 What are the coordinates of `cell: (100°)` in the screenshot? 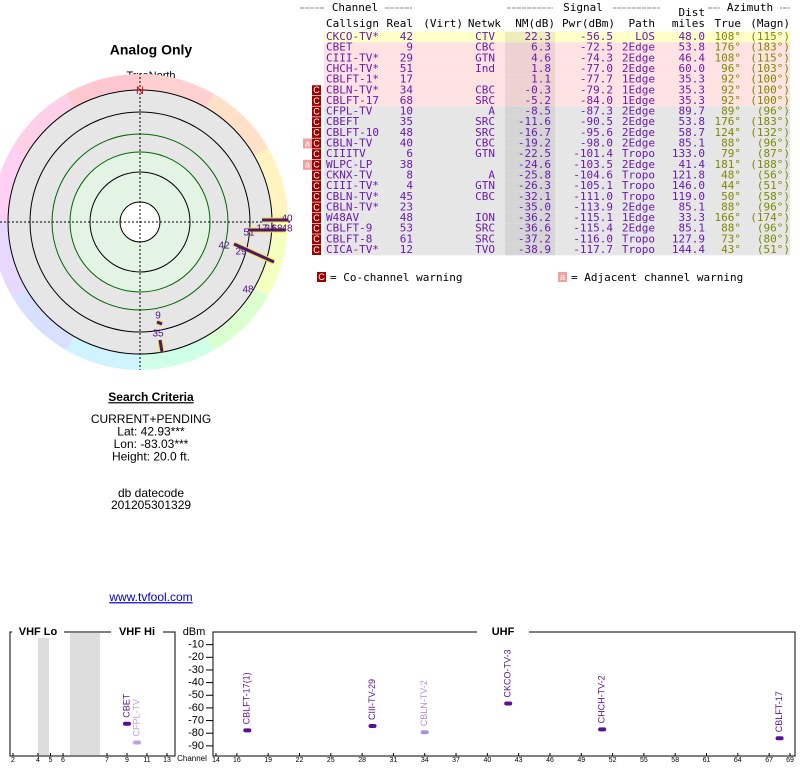 It's located at (770, 89).